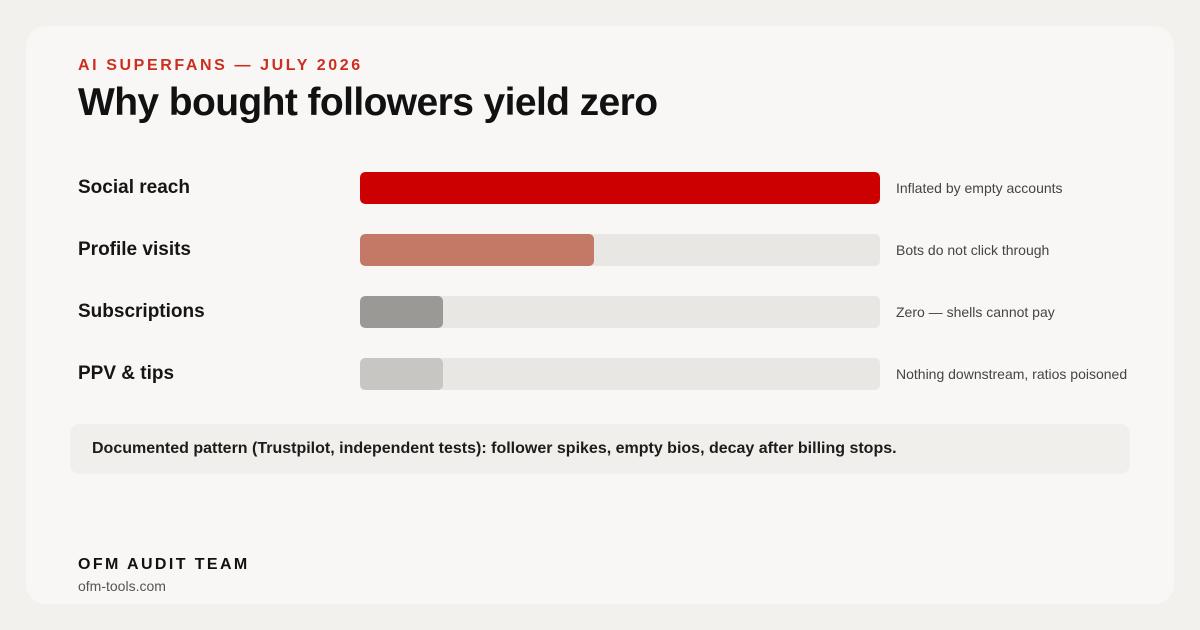 This screenshot has height=630, width=1200. Describe the element at coordinates (141, 311) in the screenshot. I see `category-label: Subscriptions` at that location.